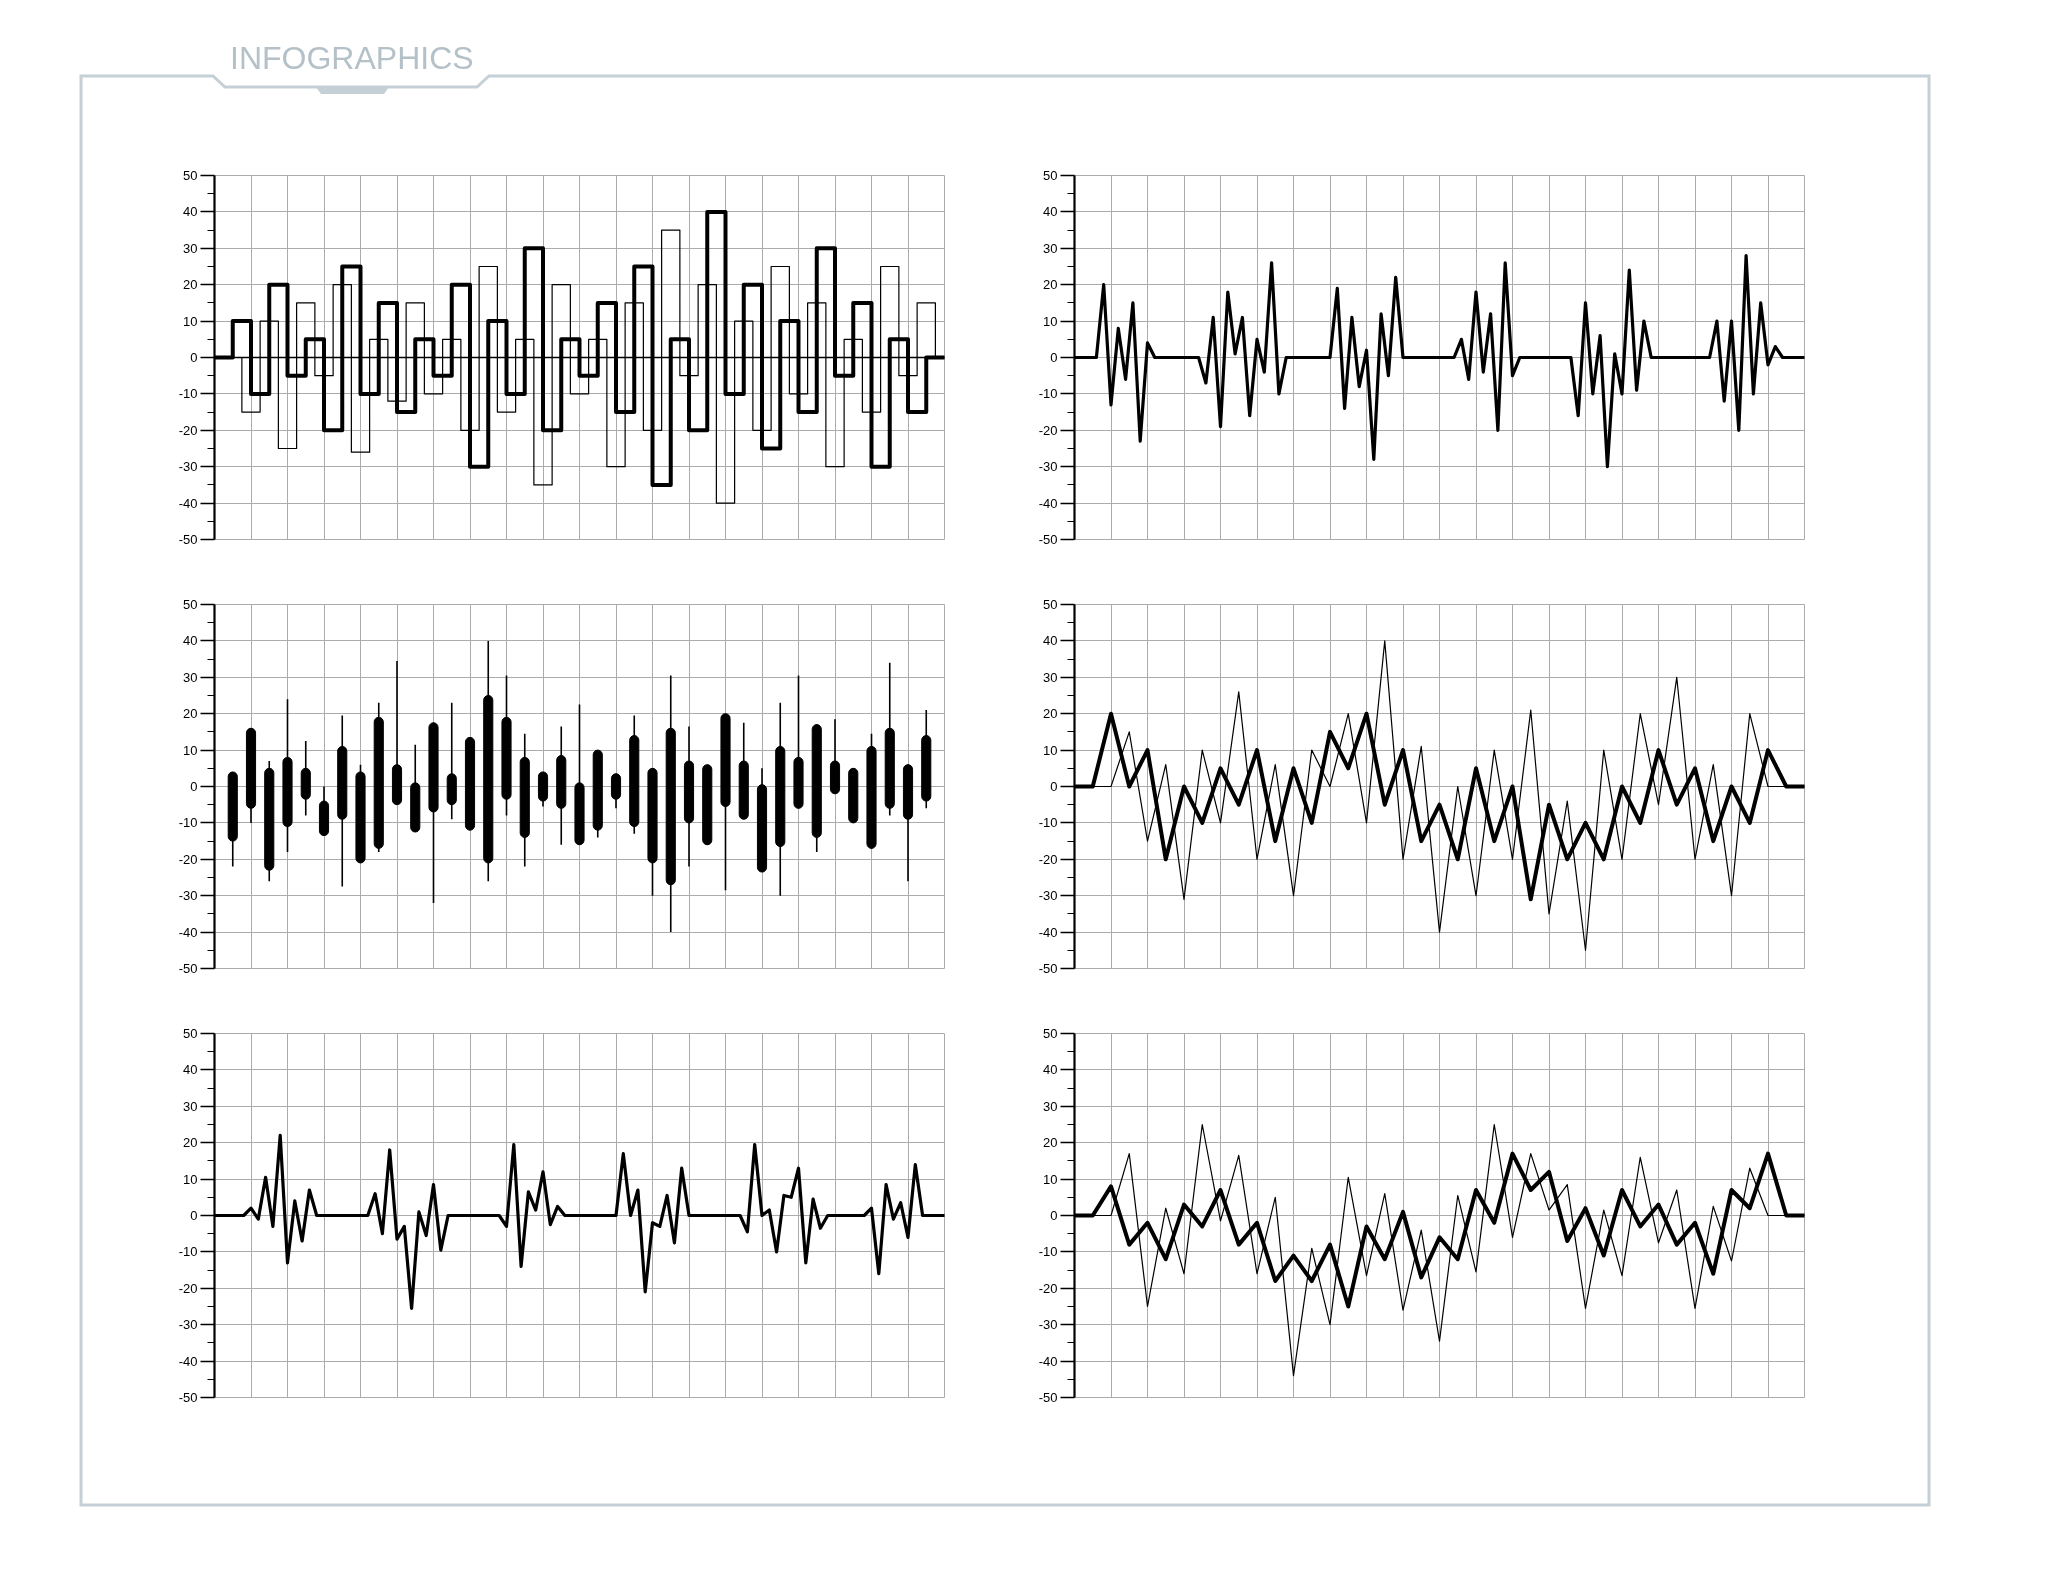 The height and width of the screenshot is (1575, 2048). Describe the element at coordinates (352, 58) in the screenshot. I see `chart-title: INFOGRAPHICS` at that location.